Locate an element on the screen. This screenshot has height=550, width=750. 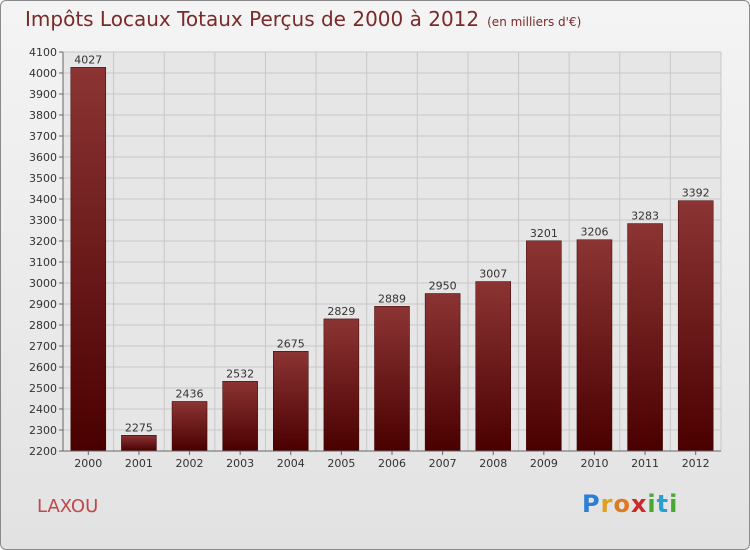
proxiti-logo: Proxiti is located at coordinates (630, 504).